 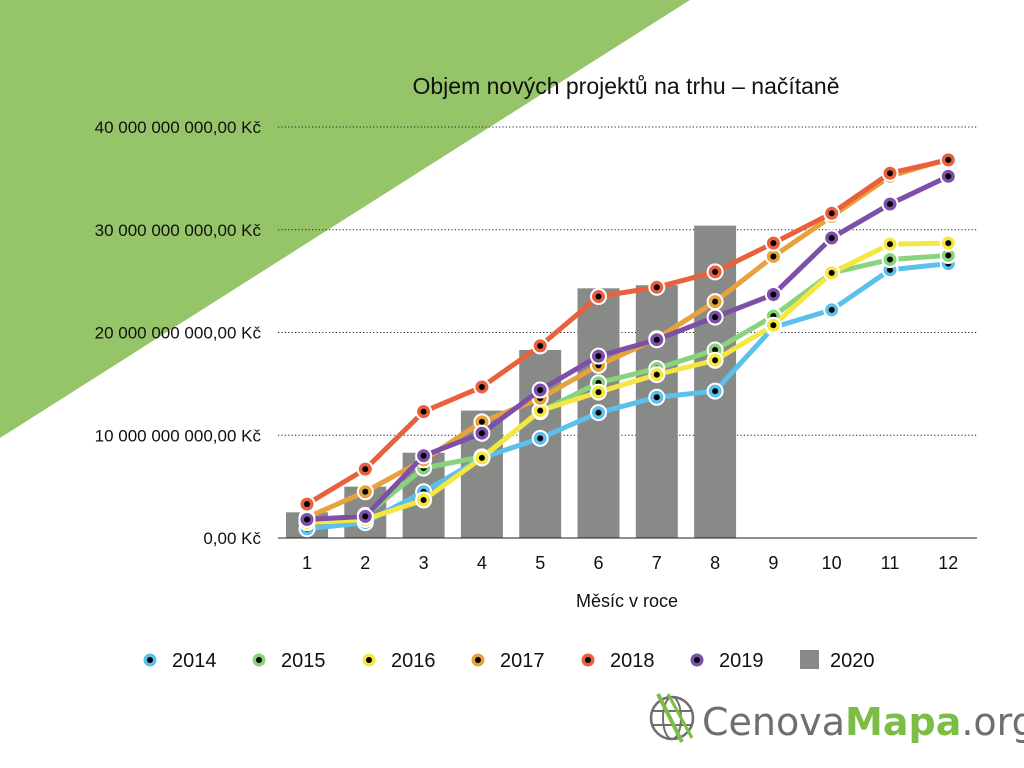 I want to click on x-tick-label: 9, so click(x=773, y=563).